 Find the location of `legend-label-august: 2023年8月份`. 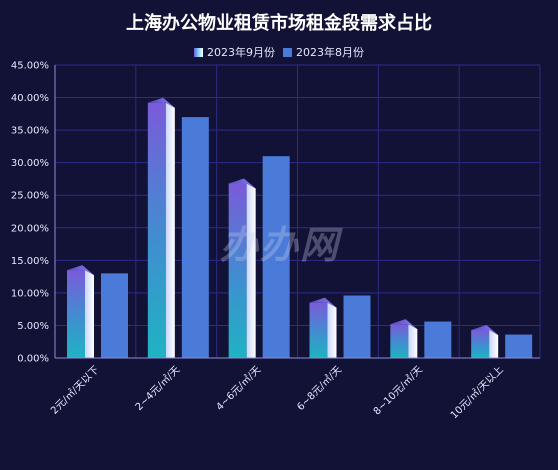

legend-label-august: 2023年8月份 is located at coordinates (330, 52).